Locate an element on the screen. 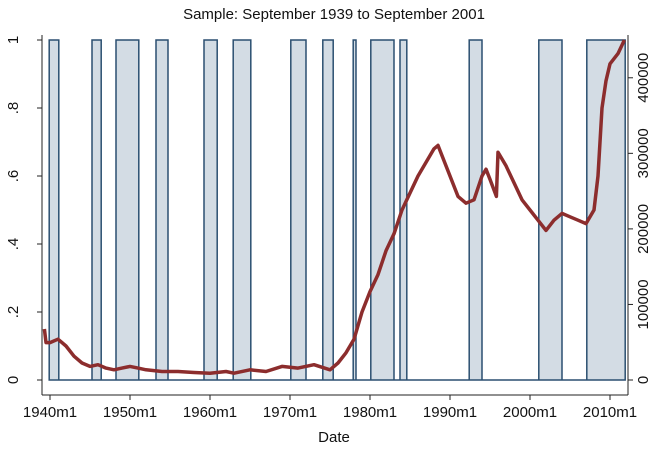 The height and width of the screenshot is (455, 661). x-tick-label: 2010m1 is located at coordinates (610, 412).